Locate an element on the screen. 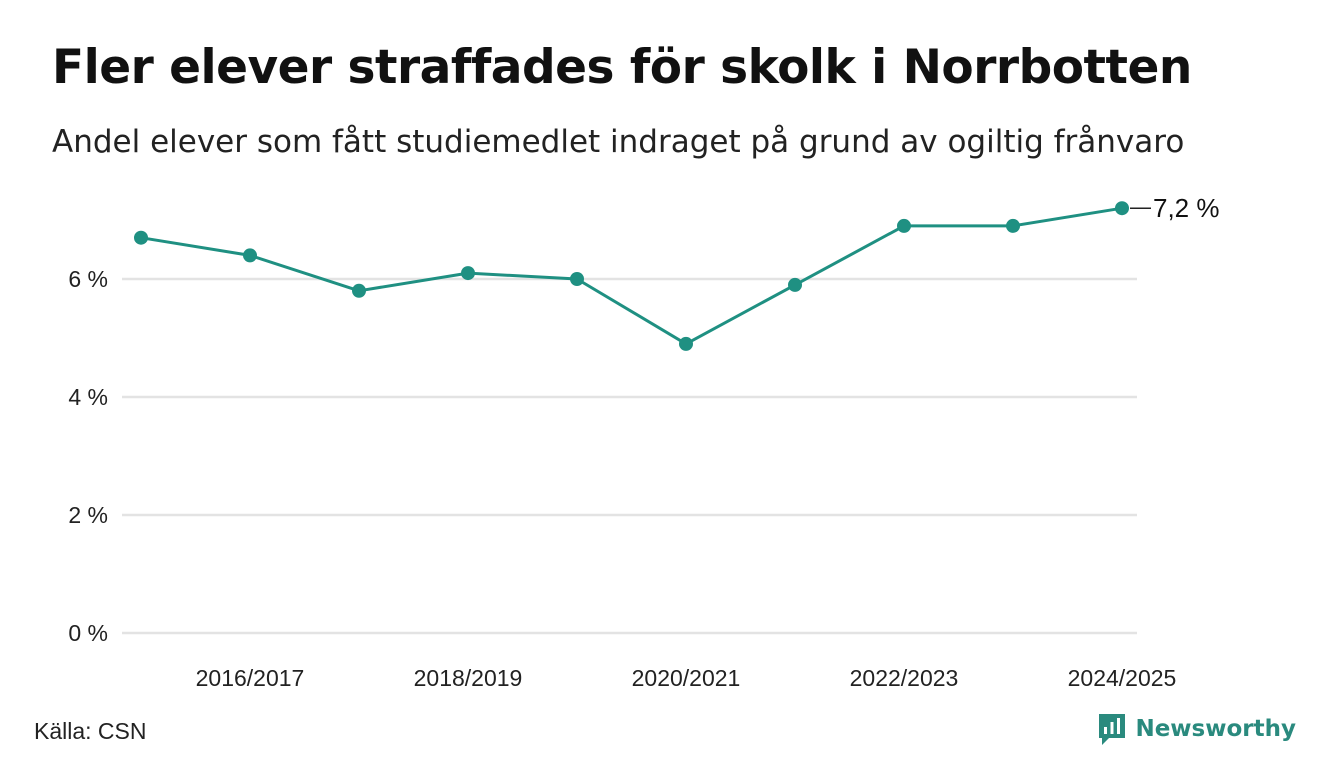  brand-logo: Newsworthy is located at coordinates (1196, 729).